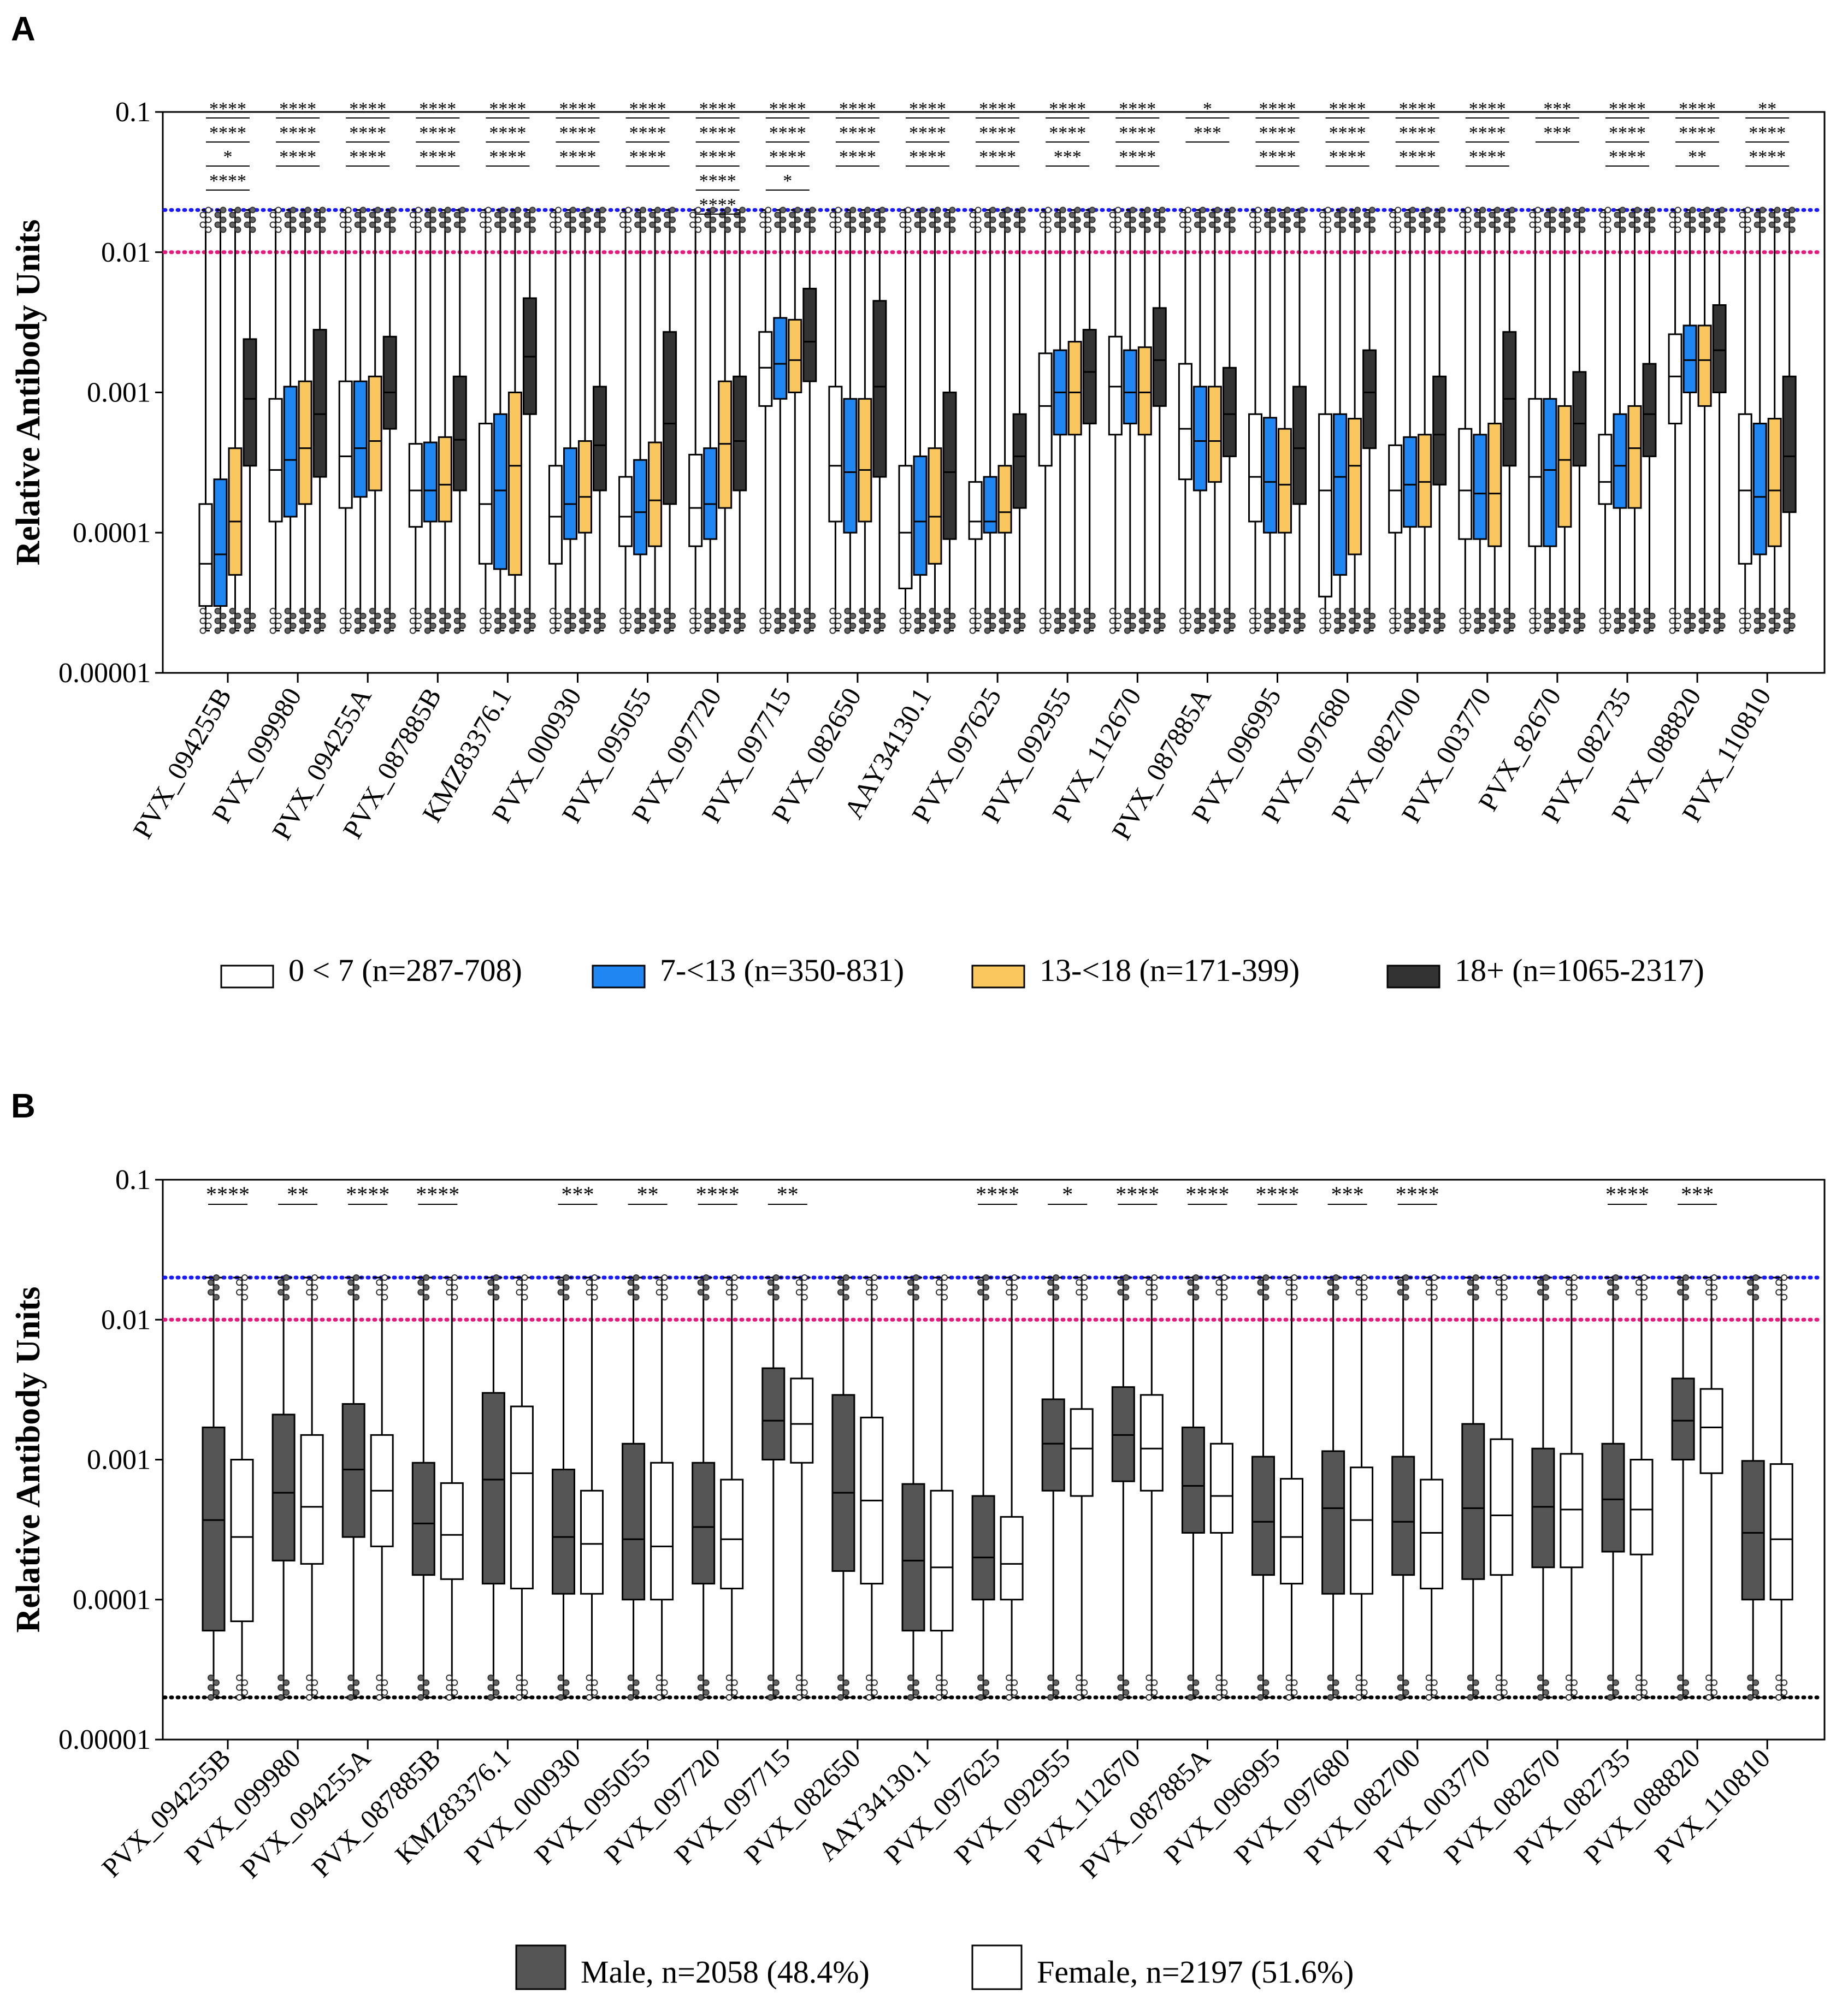 This screenshot has width=1848, height=2011. What do you see at coordinates (648, 1194) in the screenshot?
I see `significance-label: **` at bounding box center [648, 1194].